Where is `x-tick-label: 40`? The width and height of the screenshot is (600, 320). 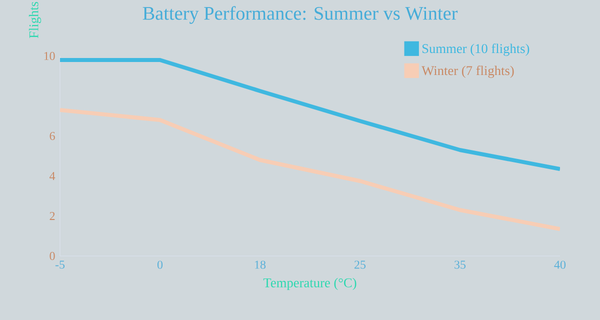
x-tick-label: 40 is located at coordinates (560, 264).